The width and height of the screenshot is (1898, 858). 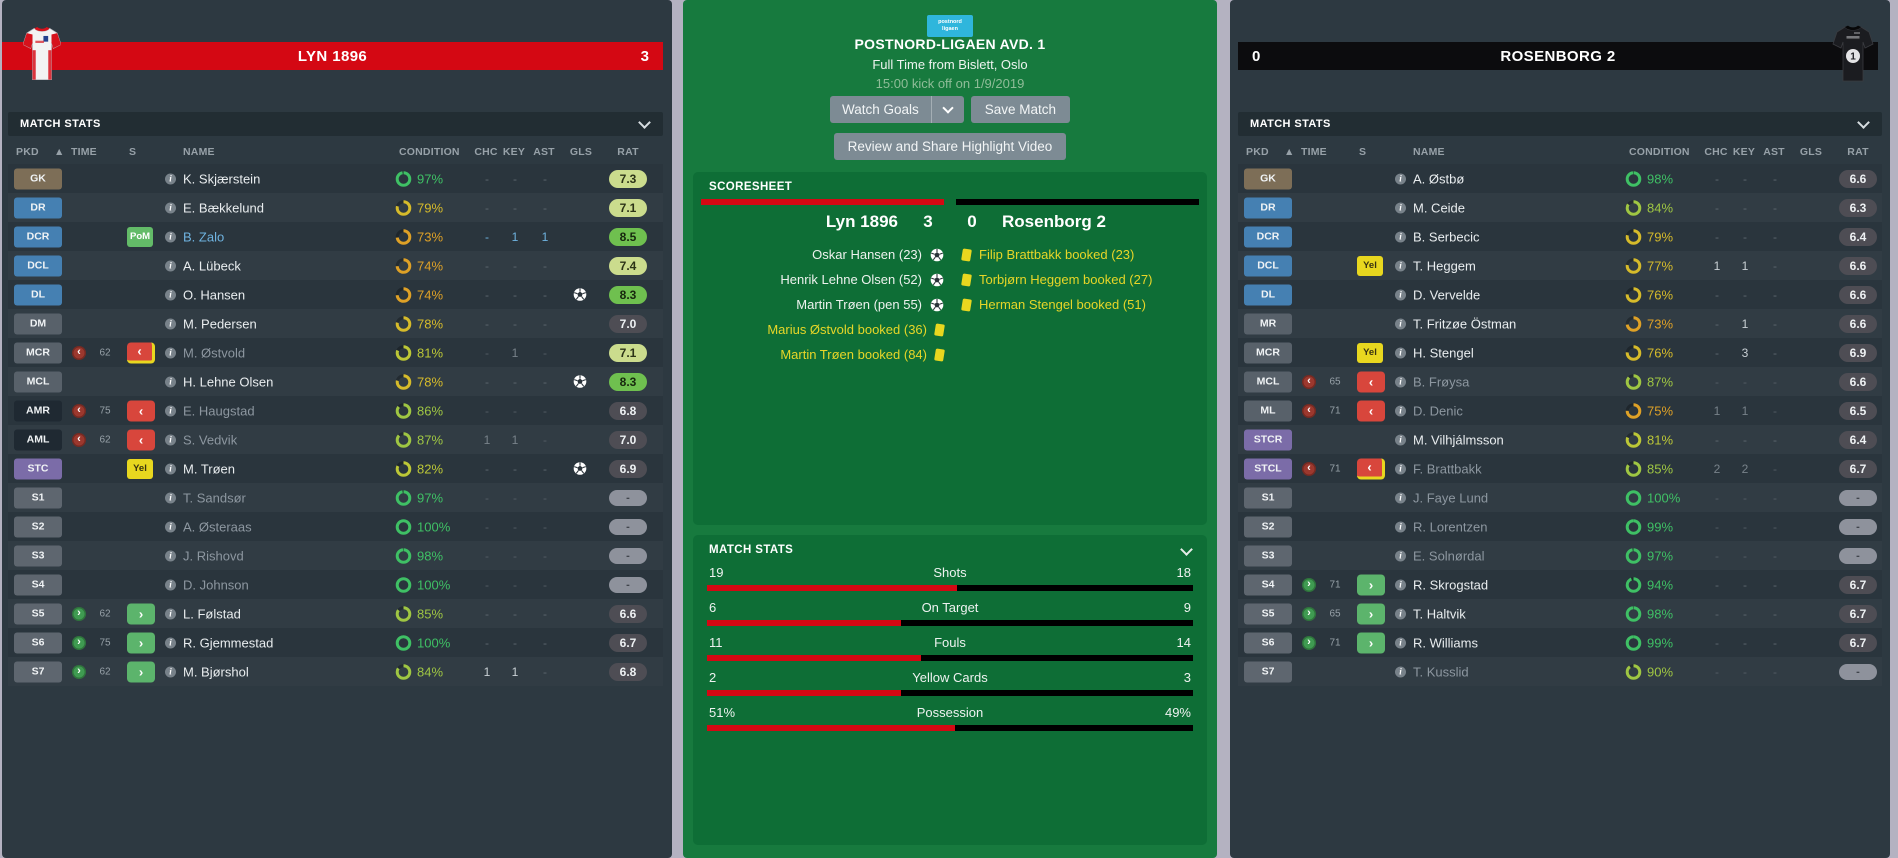 What do you see at coordinates (219, 410) in the screenshot?
I see `player-name: E. Haugstad` at bounding box center [219, 410].